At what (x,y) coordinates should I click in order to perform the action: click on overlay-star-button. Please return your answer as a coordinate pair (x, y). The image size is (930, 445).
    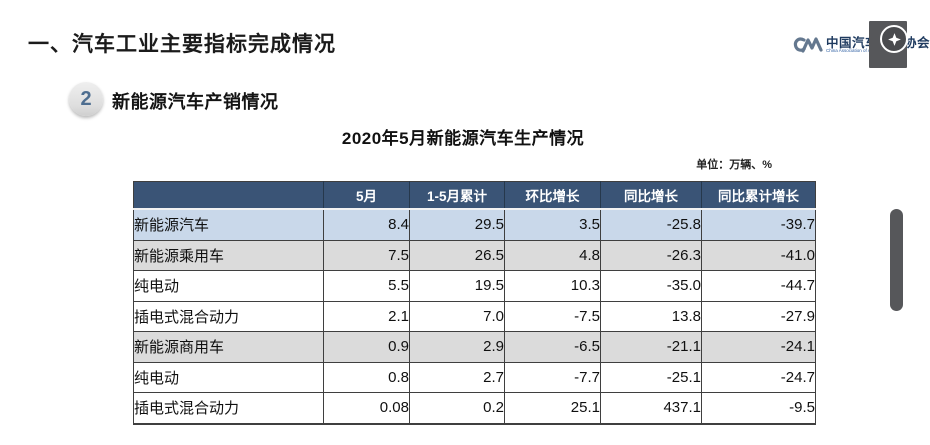
    Looking at the image, I should click on (894, 39).